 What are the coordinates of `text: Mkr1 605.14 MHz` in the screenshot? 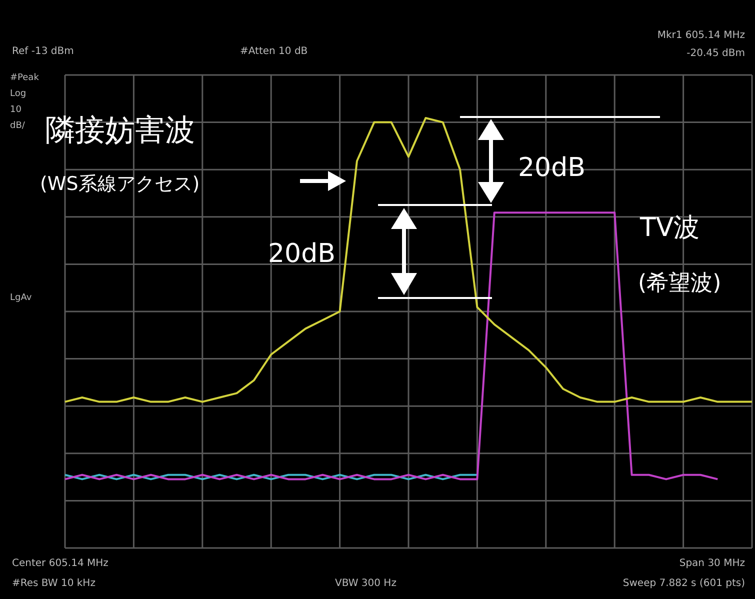 It's located at (701, 35).